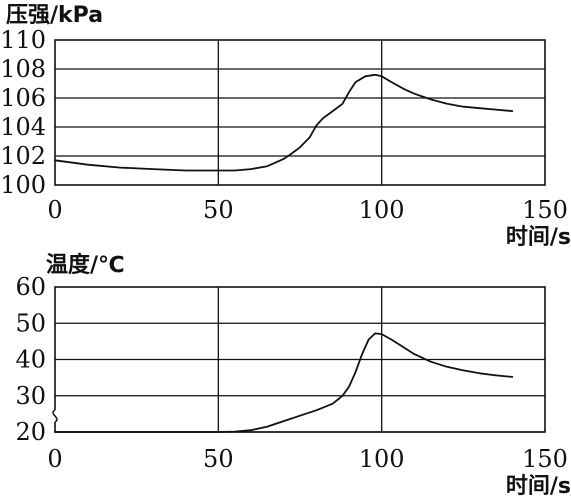 The width and height of the screenshot is (571, 500). I want to click on temperature-y-tick-label: 20, so click(30, 432).